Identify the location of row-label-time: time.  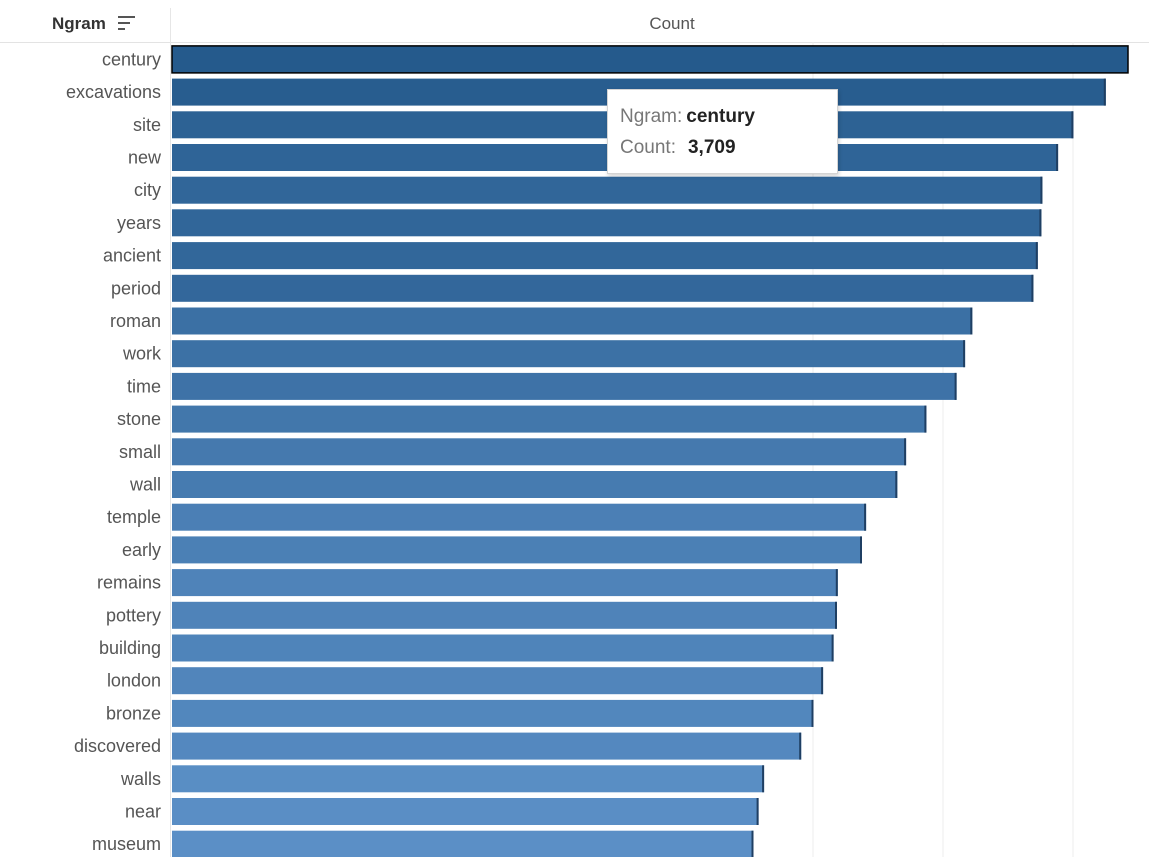
(144, 386).